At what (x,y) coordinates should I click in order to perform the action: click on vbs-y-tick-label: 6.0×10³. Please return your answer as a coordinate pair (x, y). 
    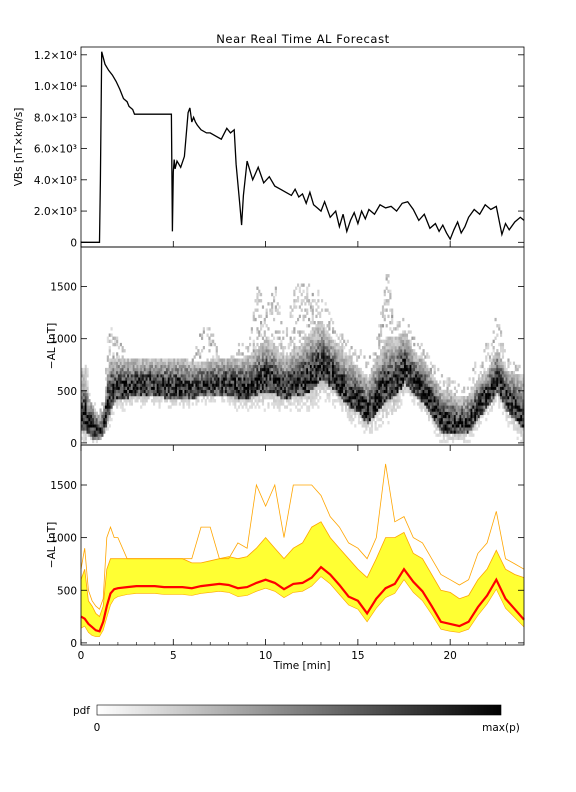
    Looking at the image, I should click on (55, 150).